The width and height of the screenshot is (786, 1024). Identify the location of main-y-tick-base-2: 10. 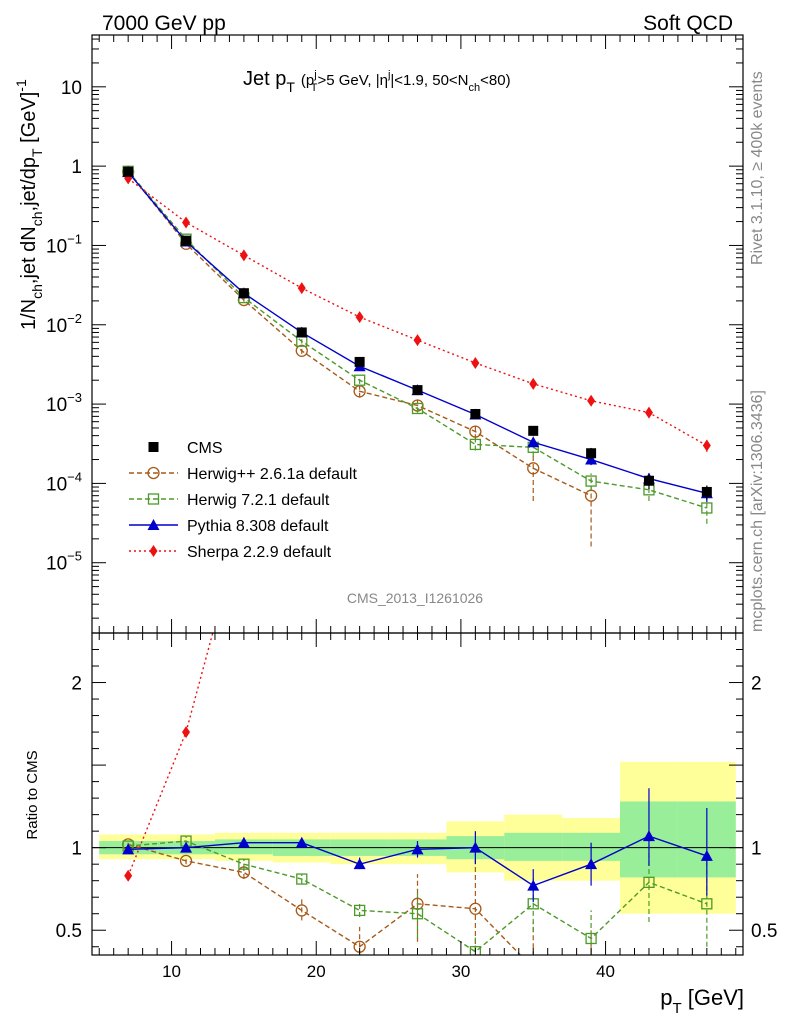
(56, 246).